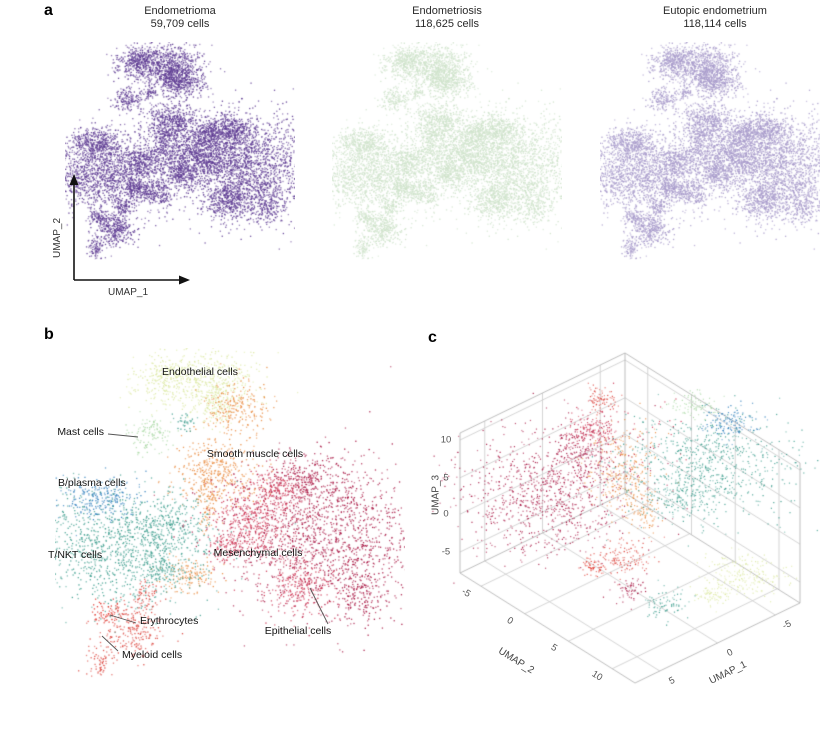 This screenshot has height=738, width=820. What do you see at coordinates (49, 334) in the screenshot?
I see `panel-b-label: b` at bounding box center [49, 334].